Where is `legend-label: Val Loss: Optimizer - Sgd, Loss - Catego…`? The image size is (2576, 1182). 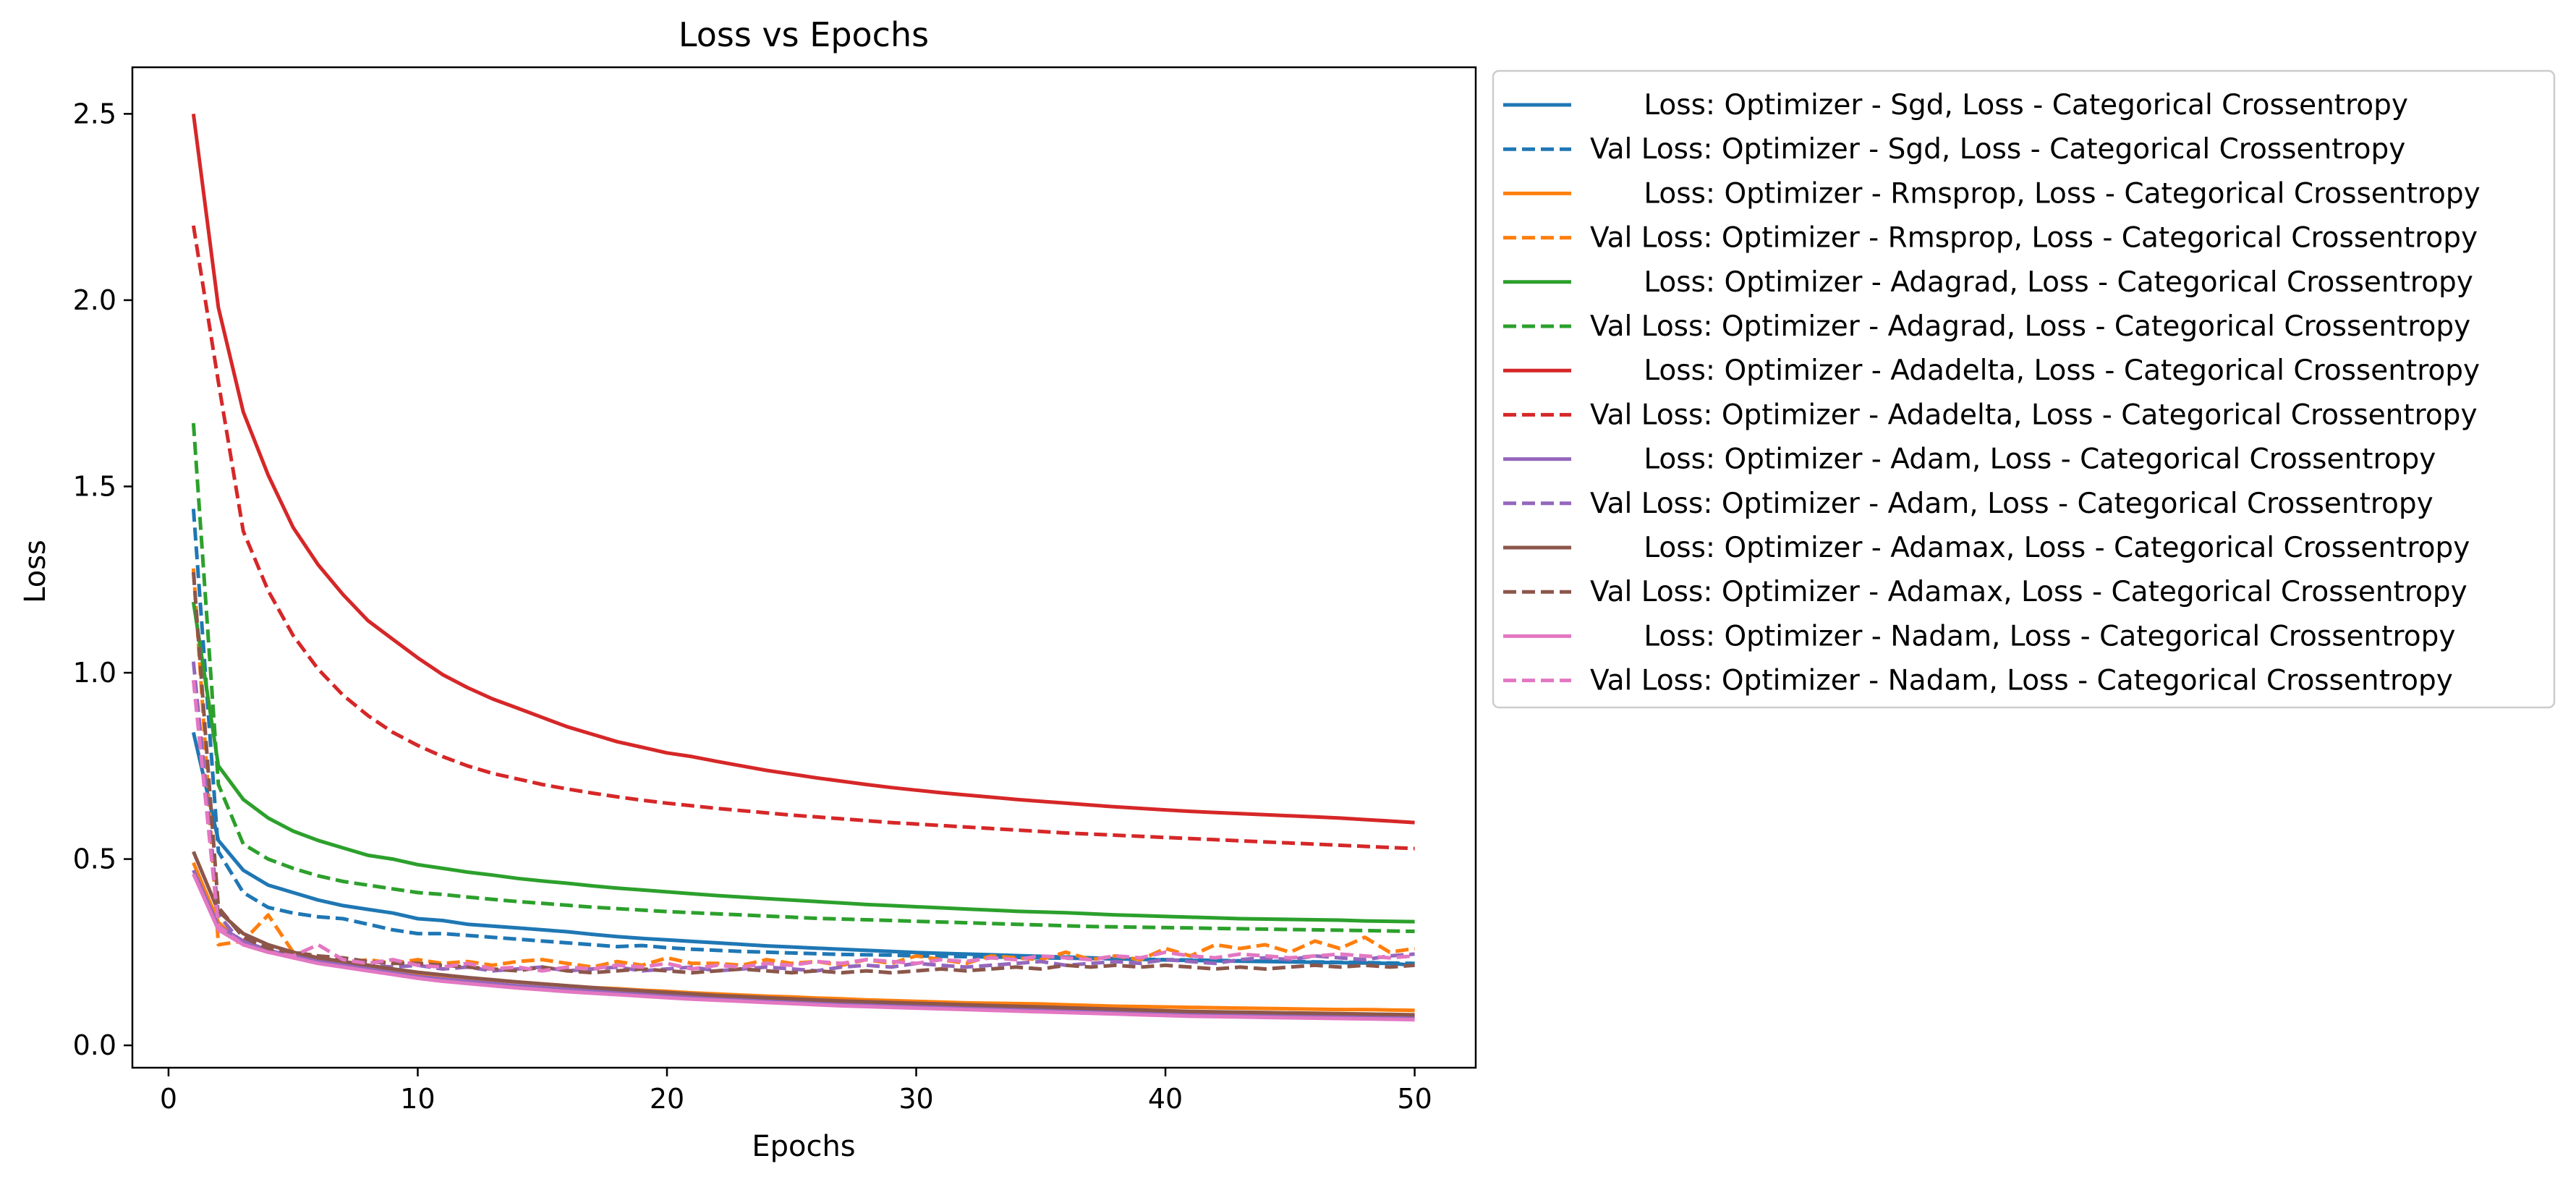
legend-label: Val Loss: Optimizer - Sgd, Loss - Catego… is located at coordinates (1997, 149).